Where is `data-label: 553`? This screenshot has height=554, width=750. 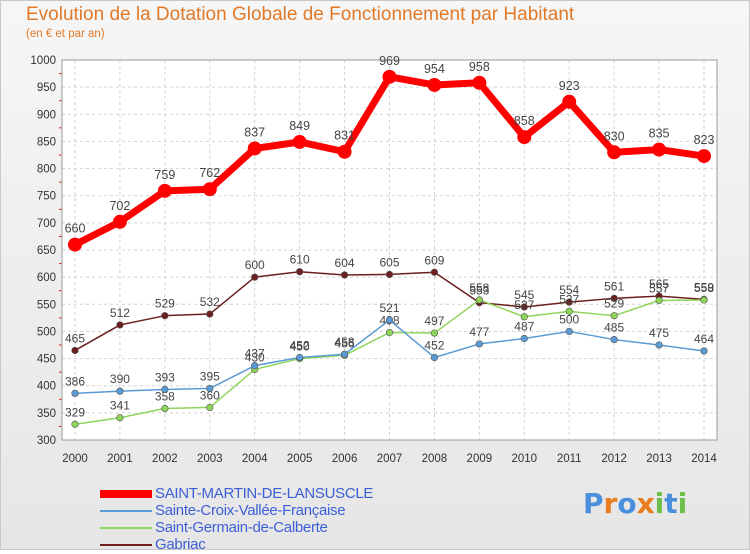
data-label: 553 is located at coordinates (479, 291).